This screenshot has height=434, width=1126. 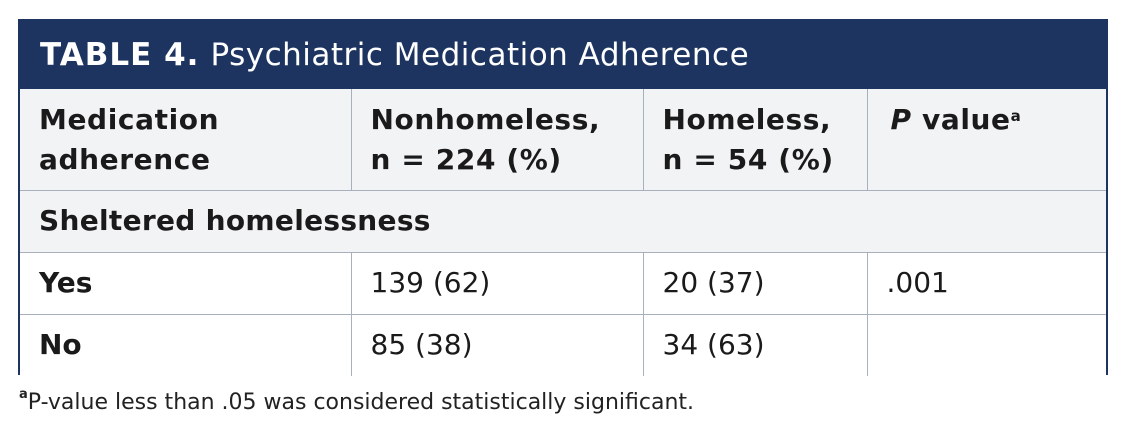 I want to click on header-nonhomeless: Nonhomeless, n = 224 (%), so click(x=497, y=140).